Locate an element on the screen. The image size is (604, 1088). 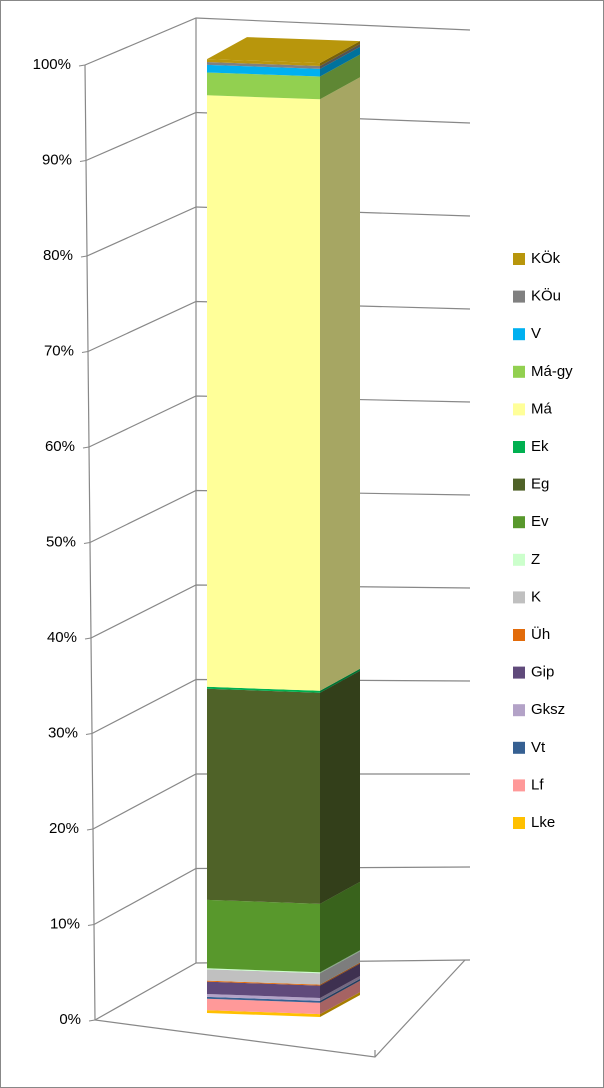
legend-label: Lf is located at coordinates (537, 784).